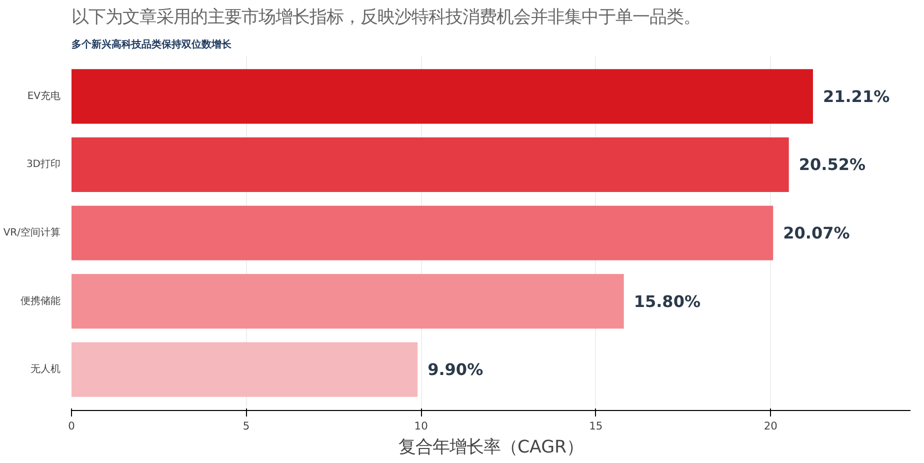 Image resolution: width=924 pixels, height=463 pixels. Describe the element at coordinates (816, 233) in the screenshot. I see `data-label: 20.07%` at that location.